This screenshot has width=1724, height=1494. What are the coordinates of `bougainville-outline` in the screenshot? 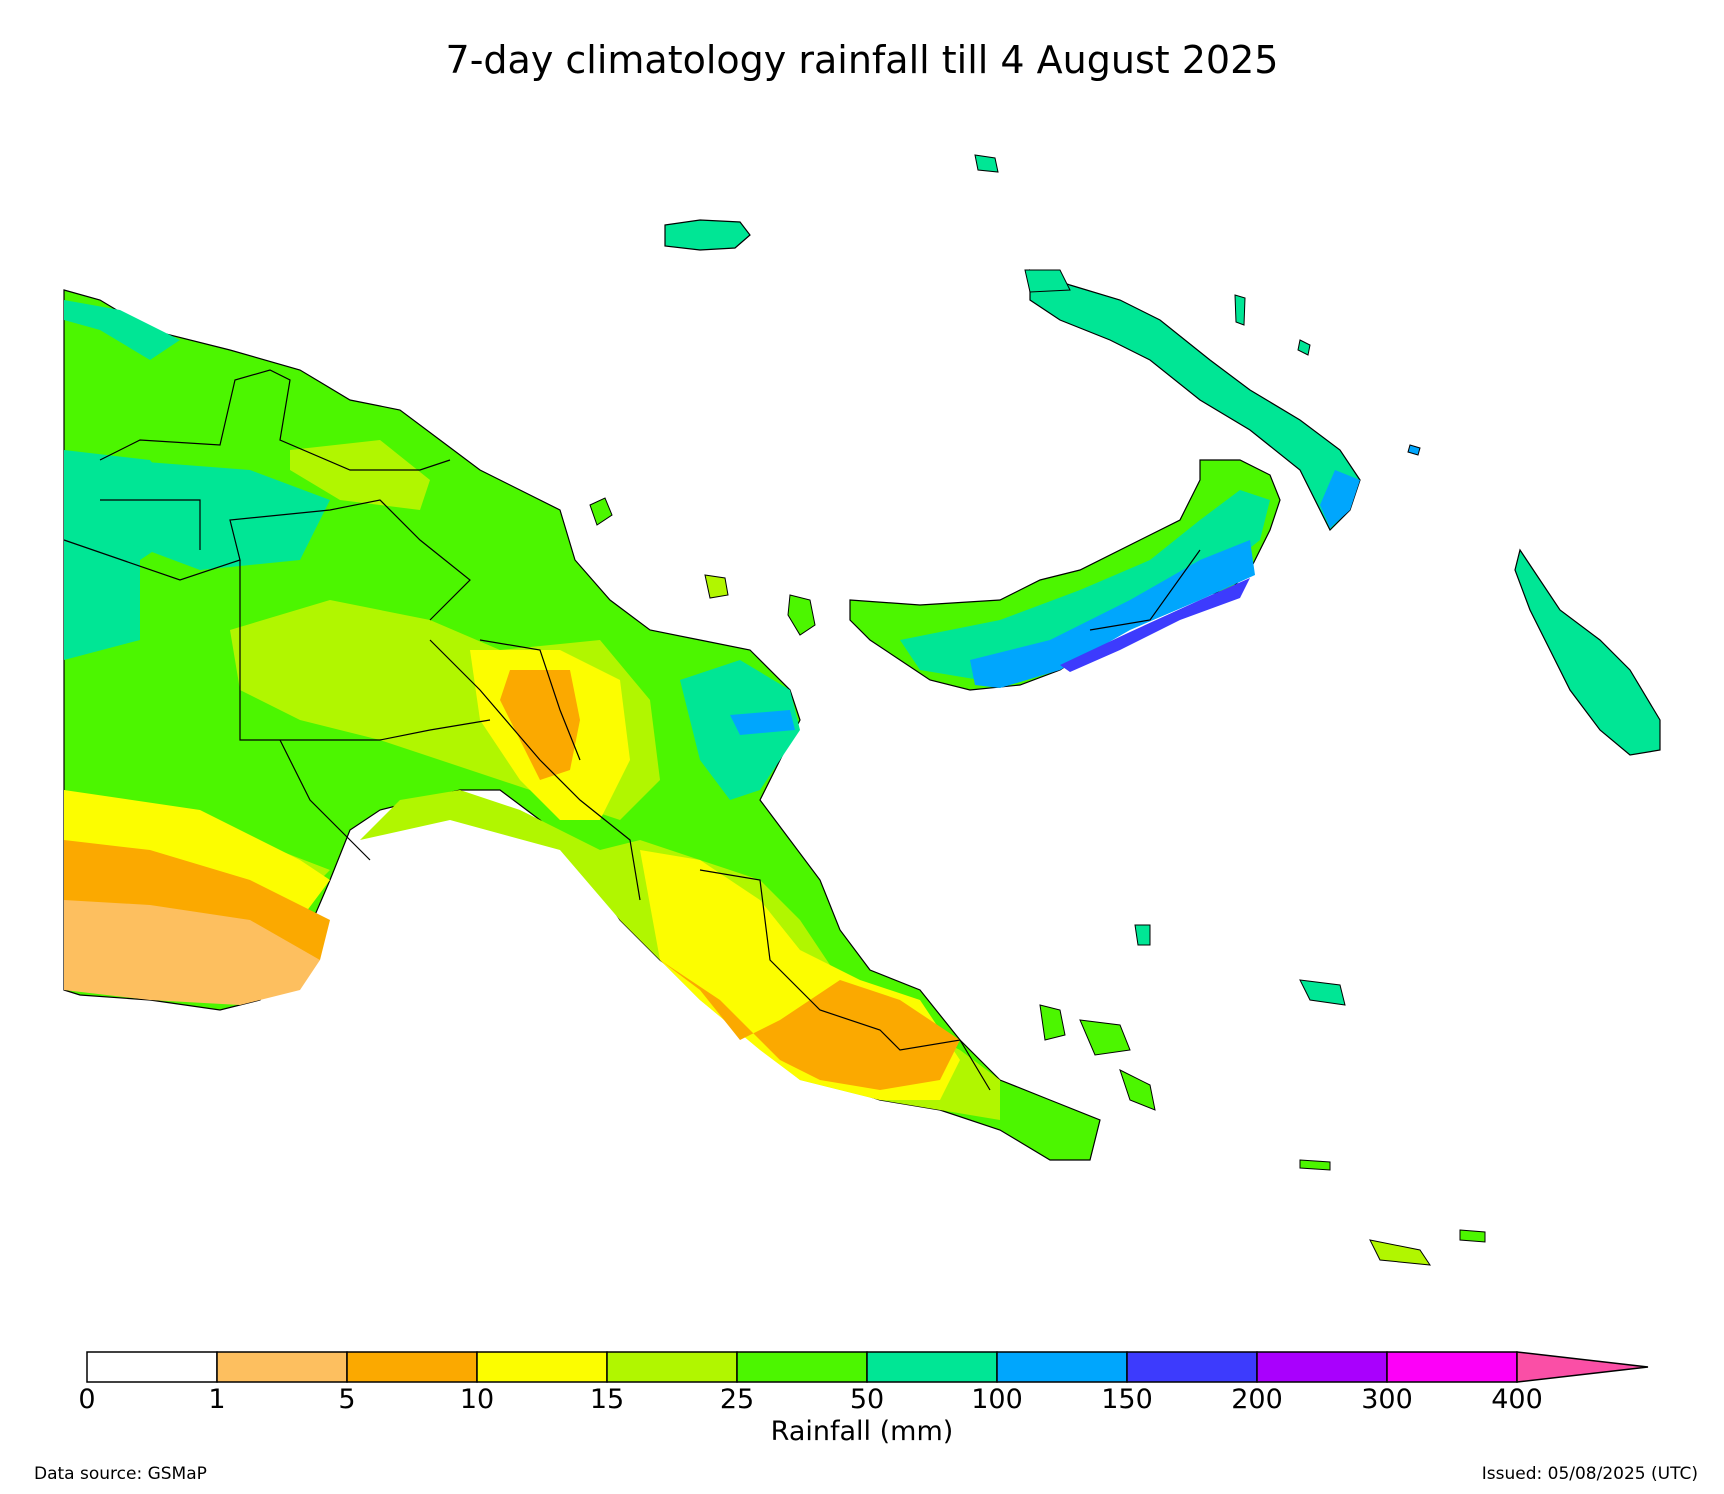 It's located at (1587, 652).